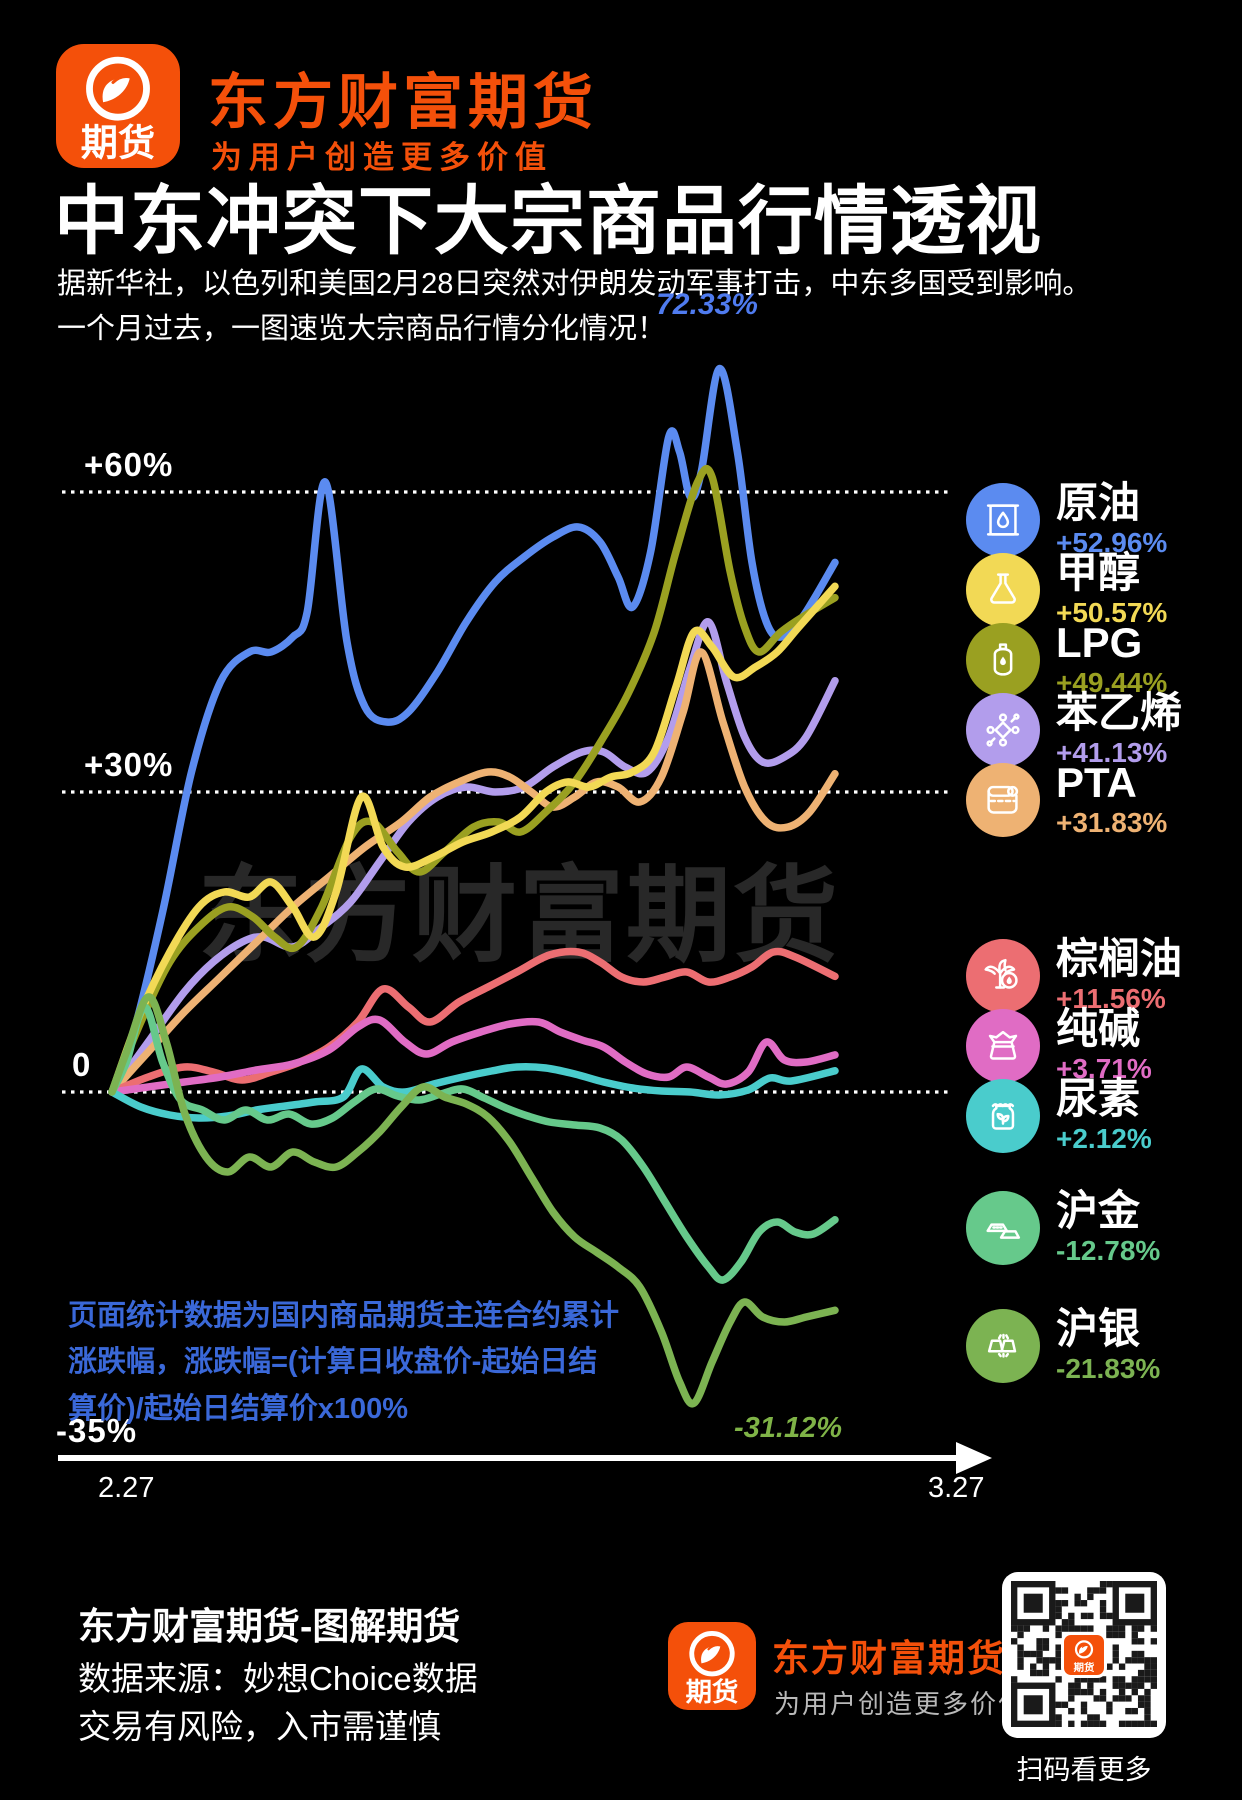  Describe the element at coordinates (707, 304) in the screenshot. I see `crude-oil-peak-label: 72.33%` at that location.